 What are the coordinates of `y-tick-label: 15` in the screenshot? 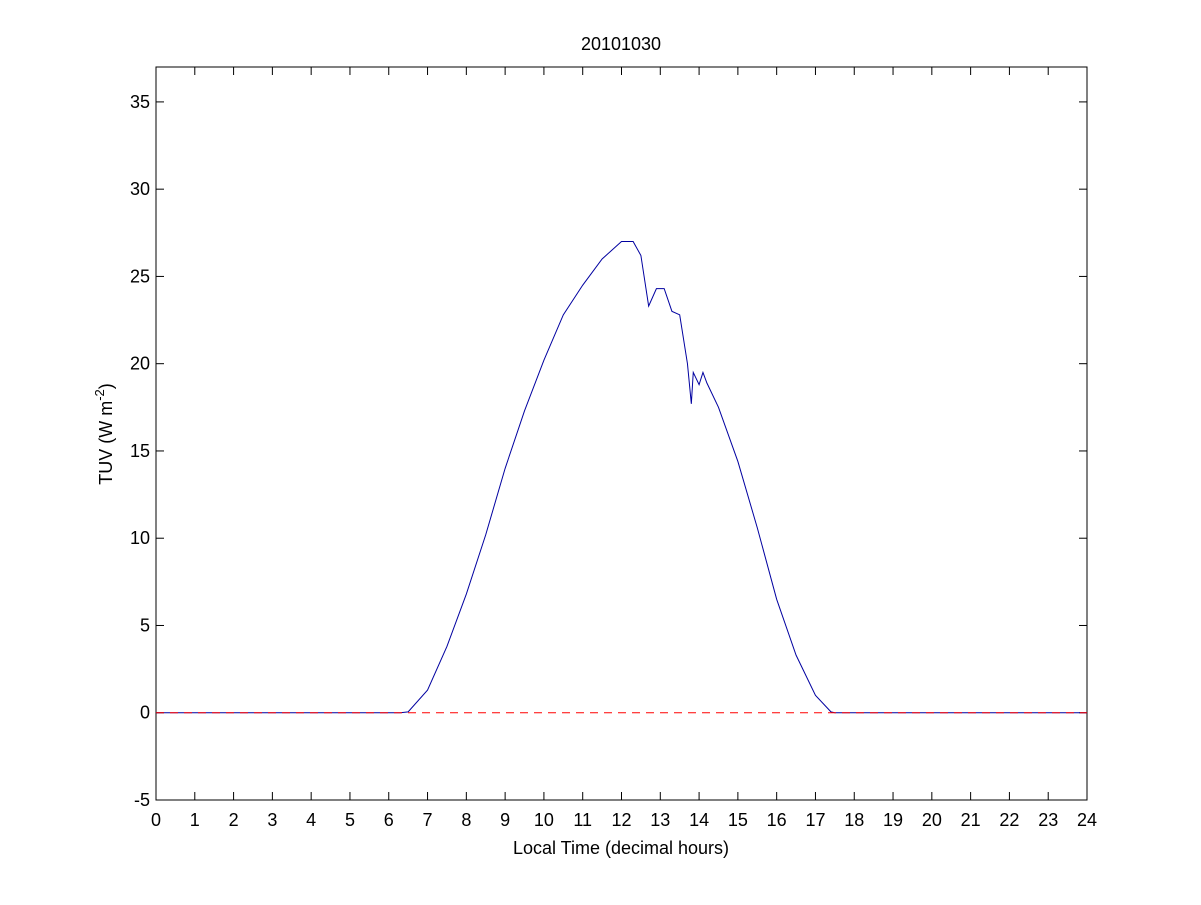 It's located at (140, 451).